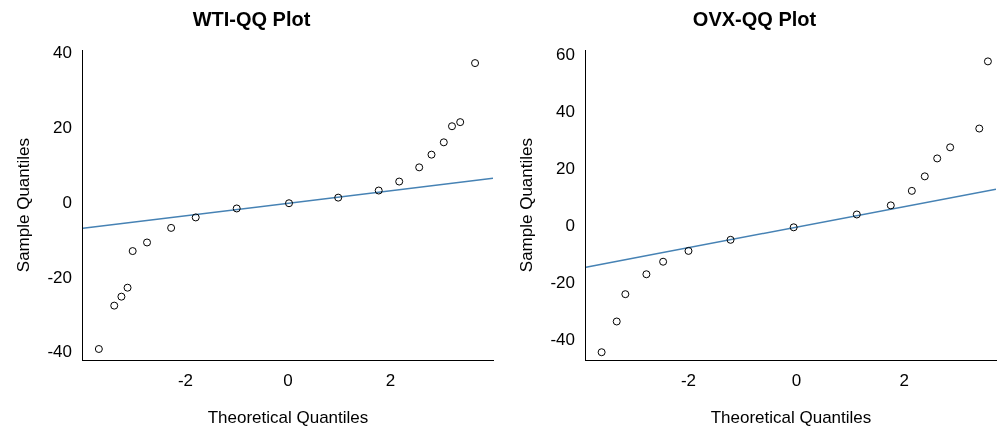 The height and width of the screenshot is (437, 1007). Describe the element at coordinates (754, 18) in the screenshot. I see `chart-title: OVX-QQ Plot` at that location.